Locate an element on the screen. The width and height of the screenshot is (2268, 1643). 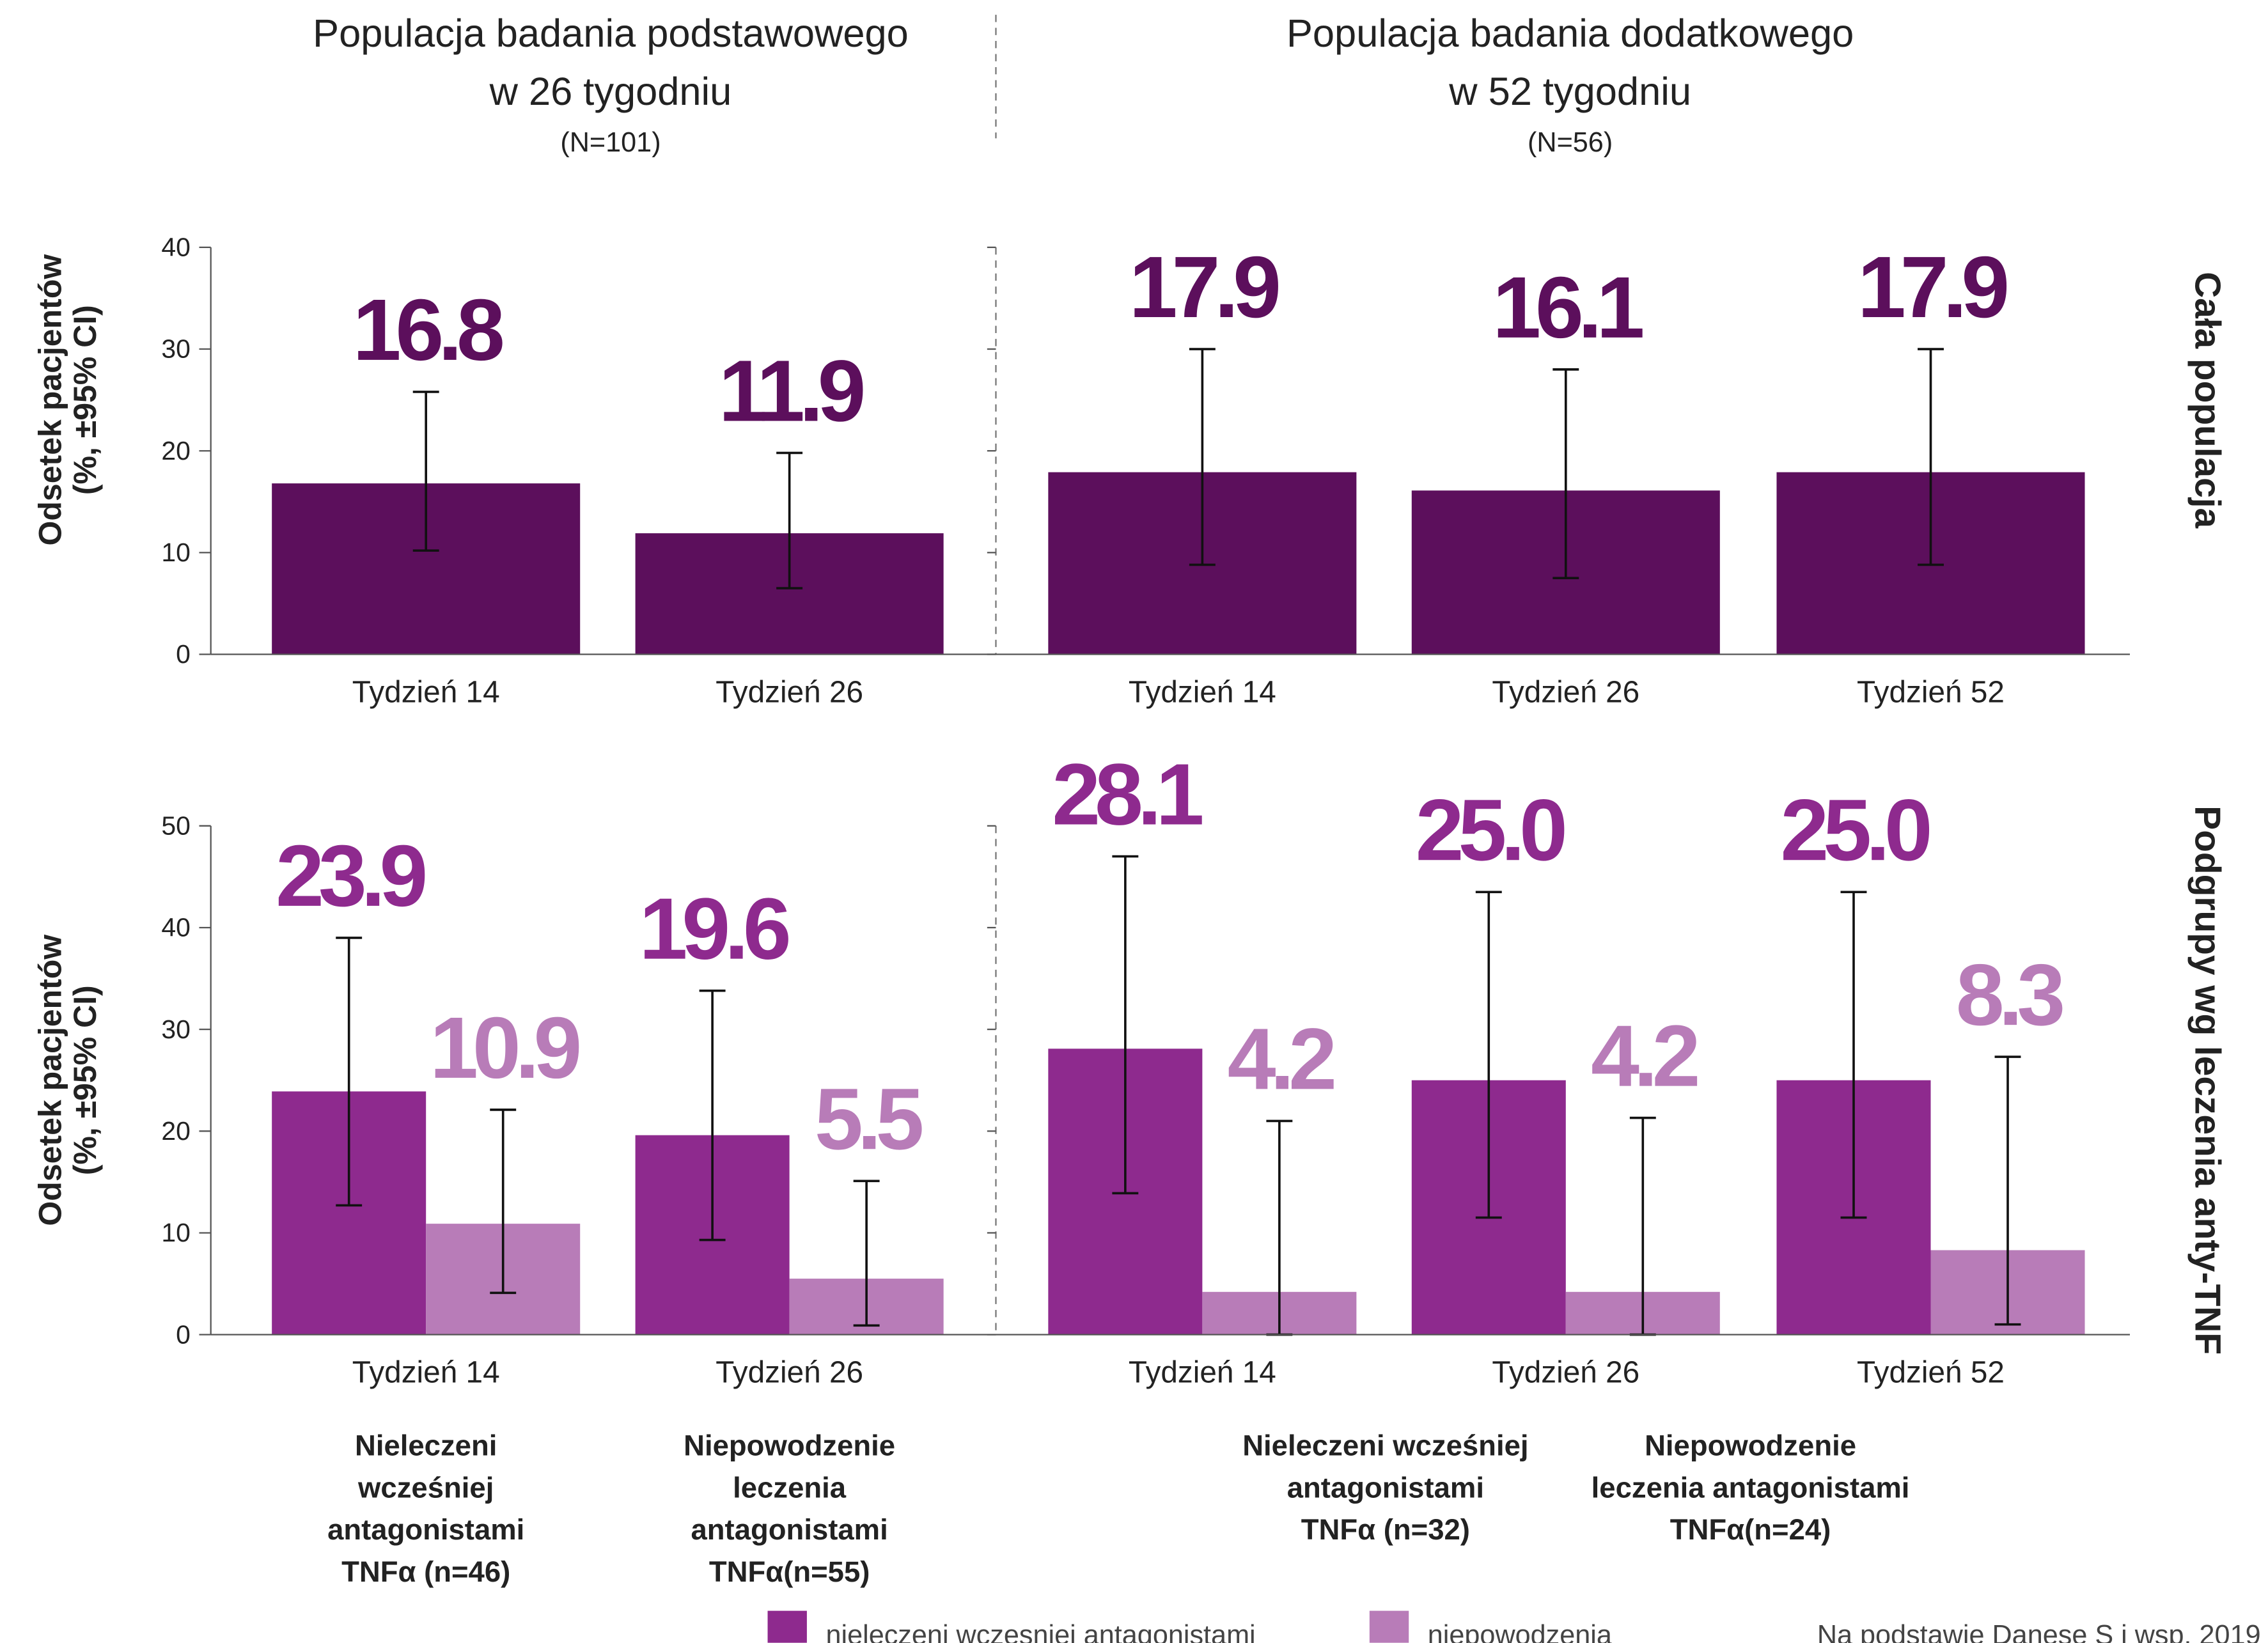
group-label: wcześniej is located at coordinates (425, 1487).